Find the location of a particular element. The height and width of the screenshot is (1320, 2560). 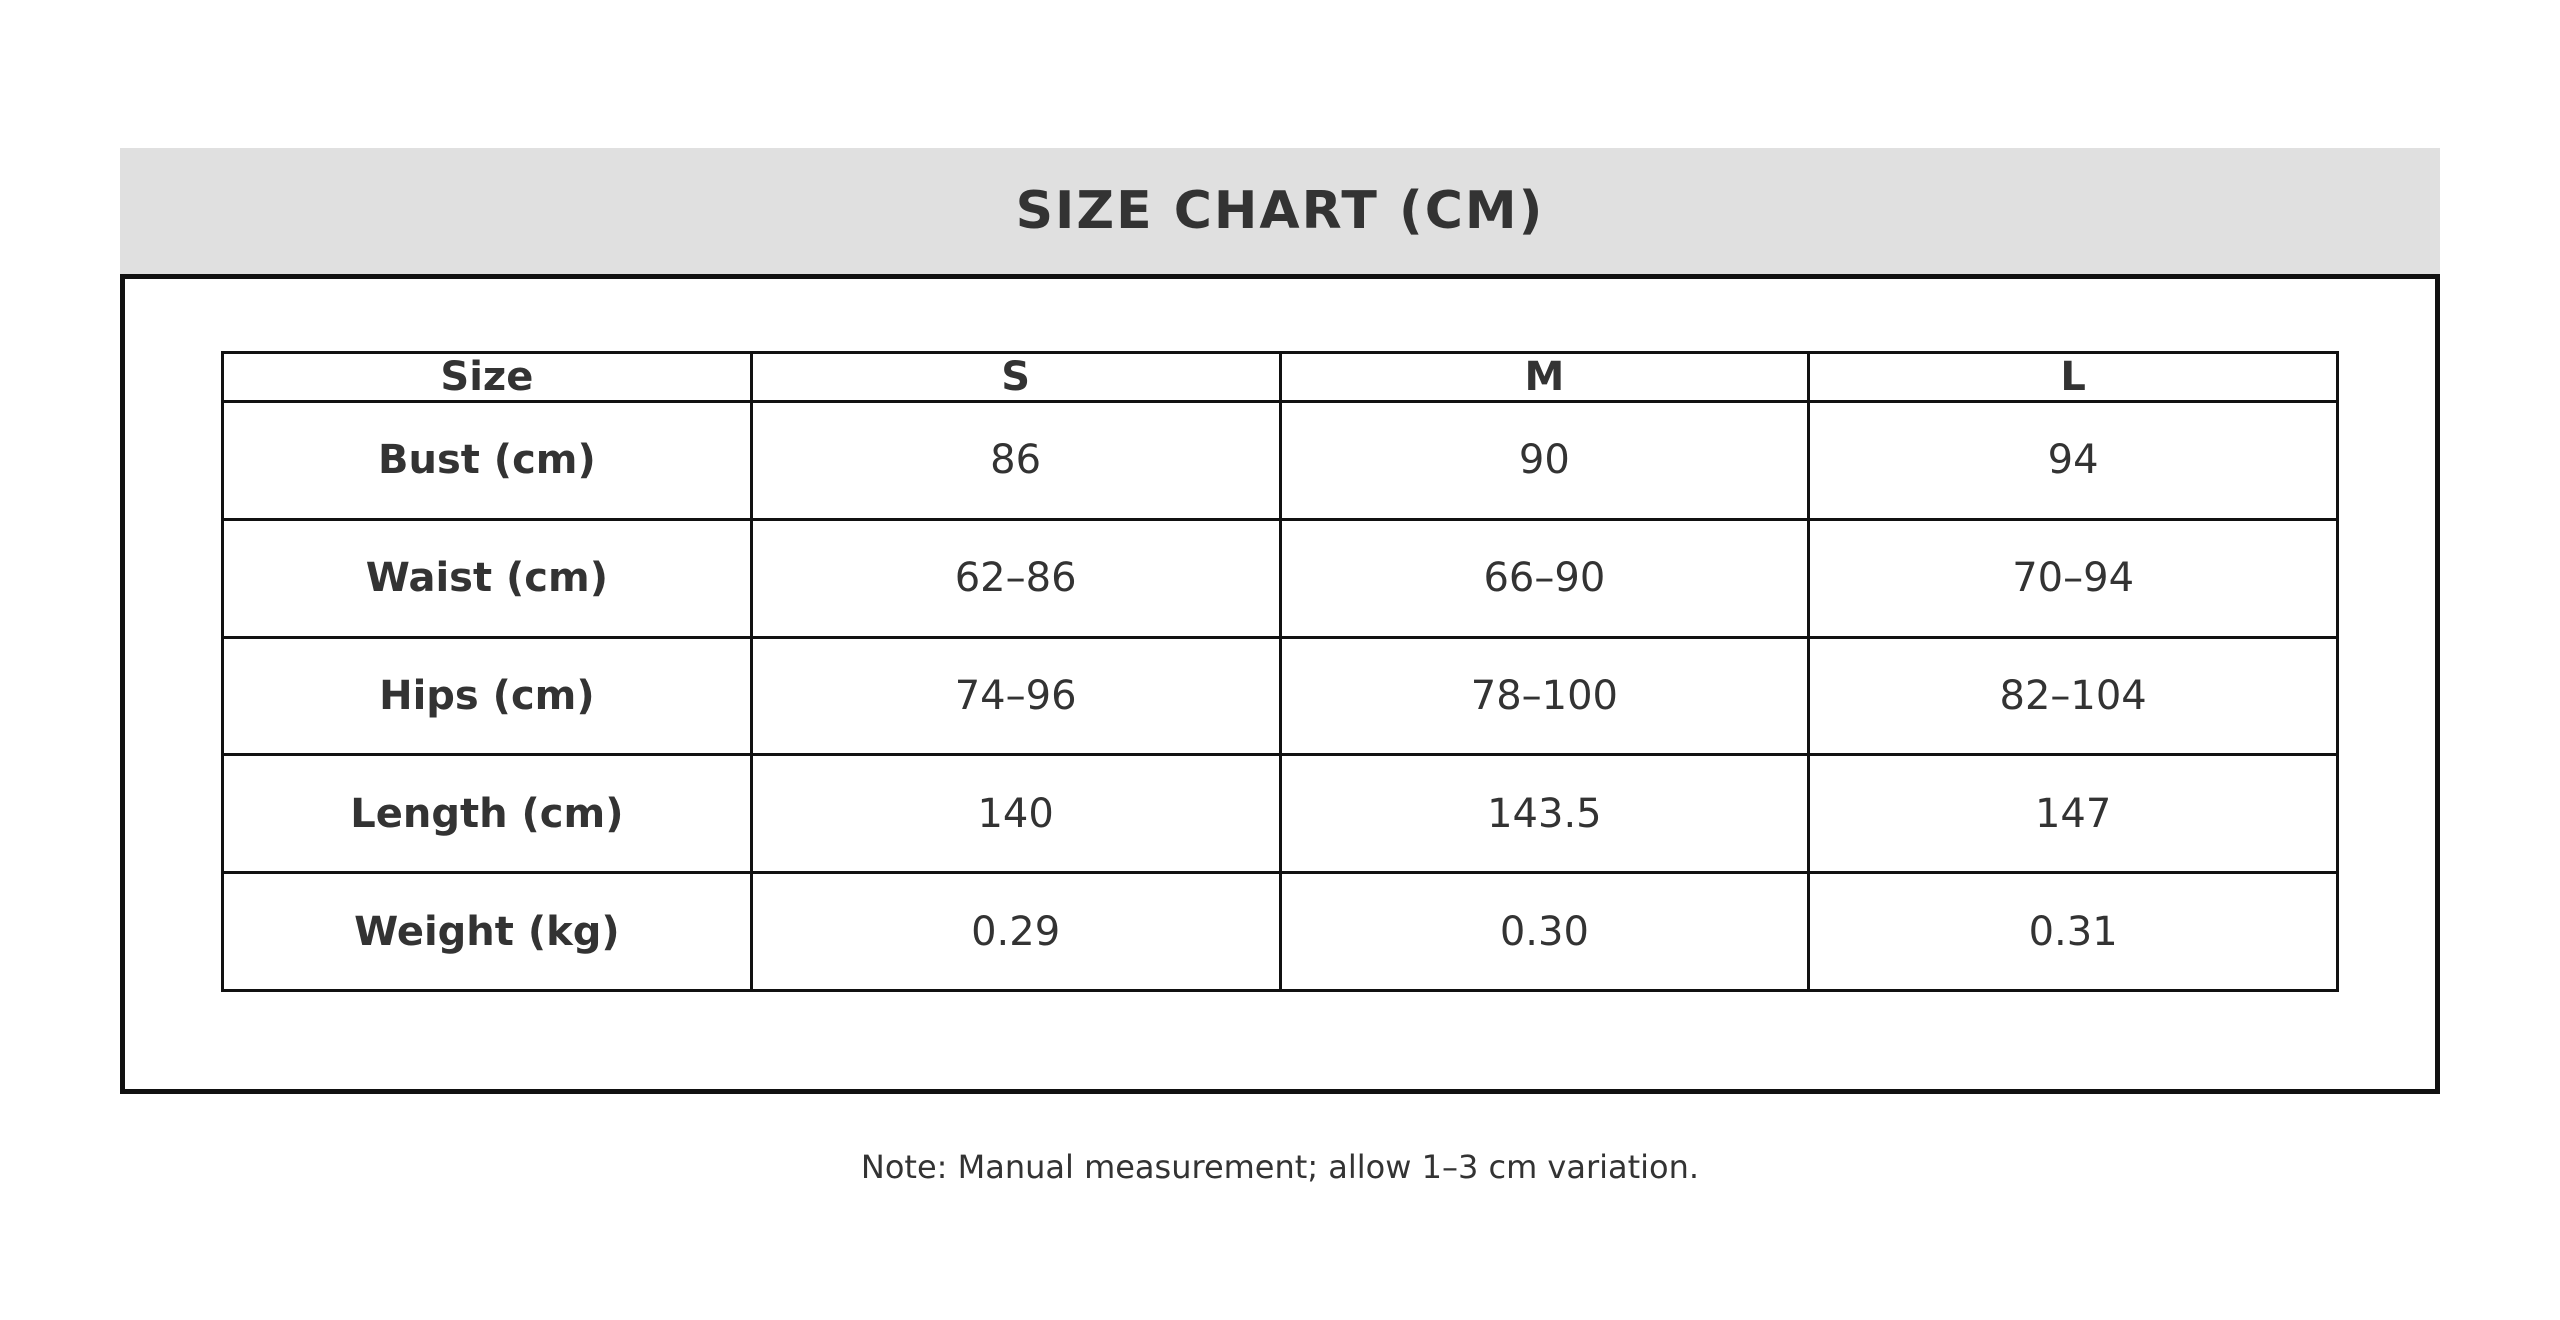

table-row-weight: Weight (kg) 0.29 0.30 0.31 is located at coordinates (1280, 931).